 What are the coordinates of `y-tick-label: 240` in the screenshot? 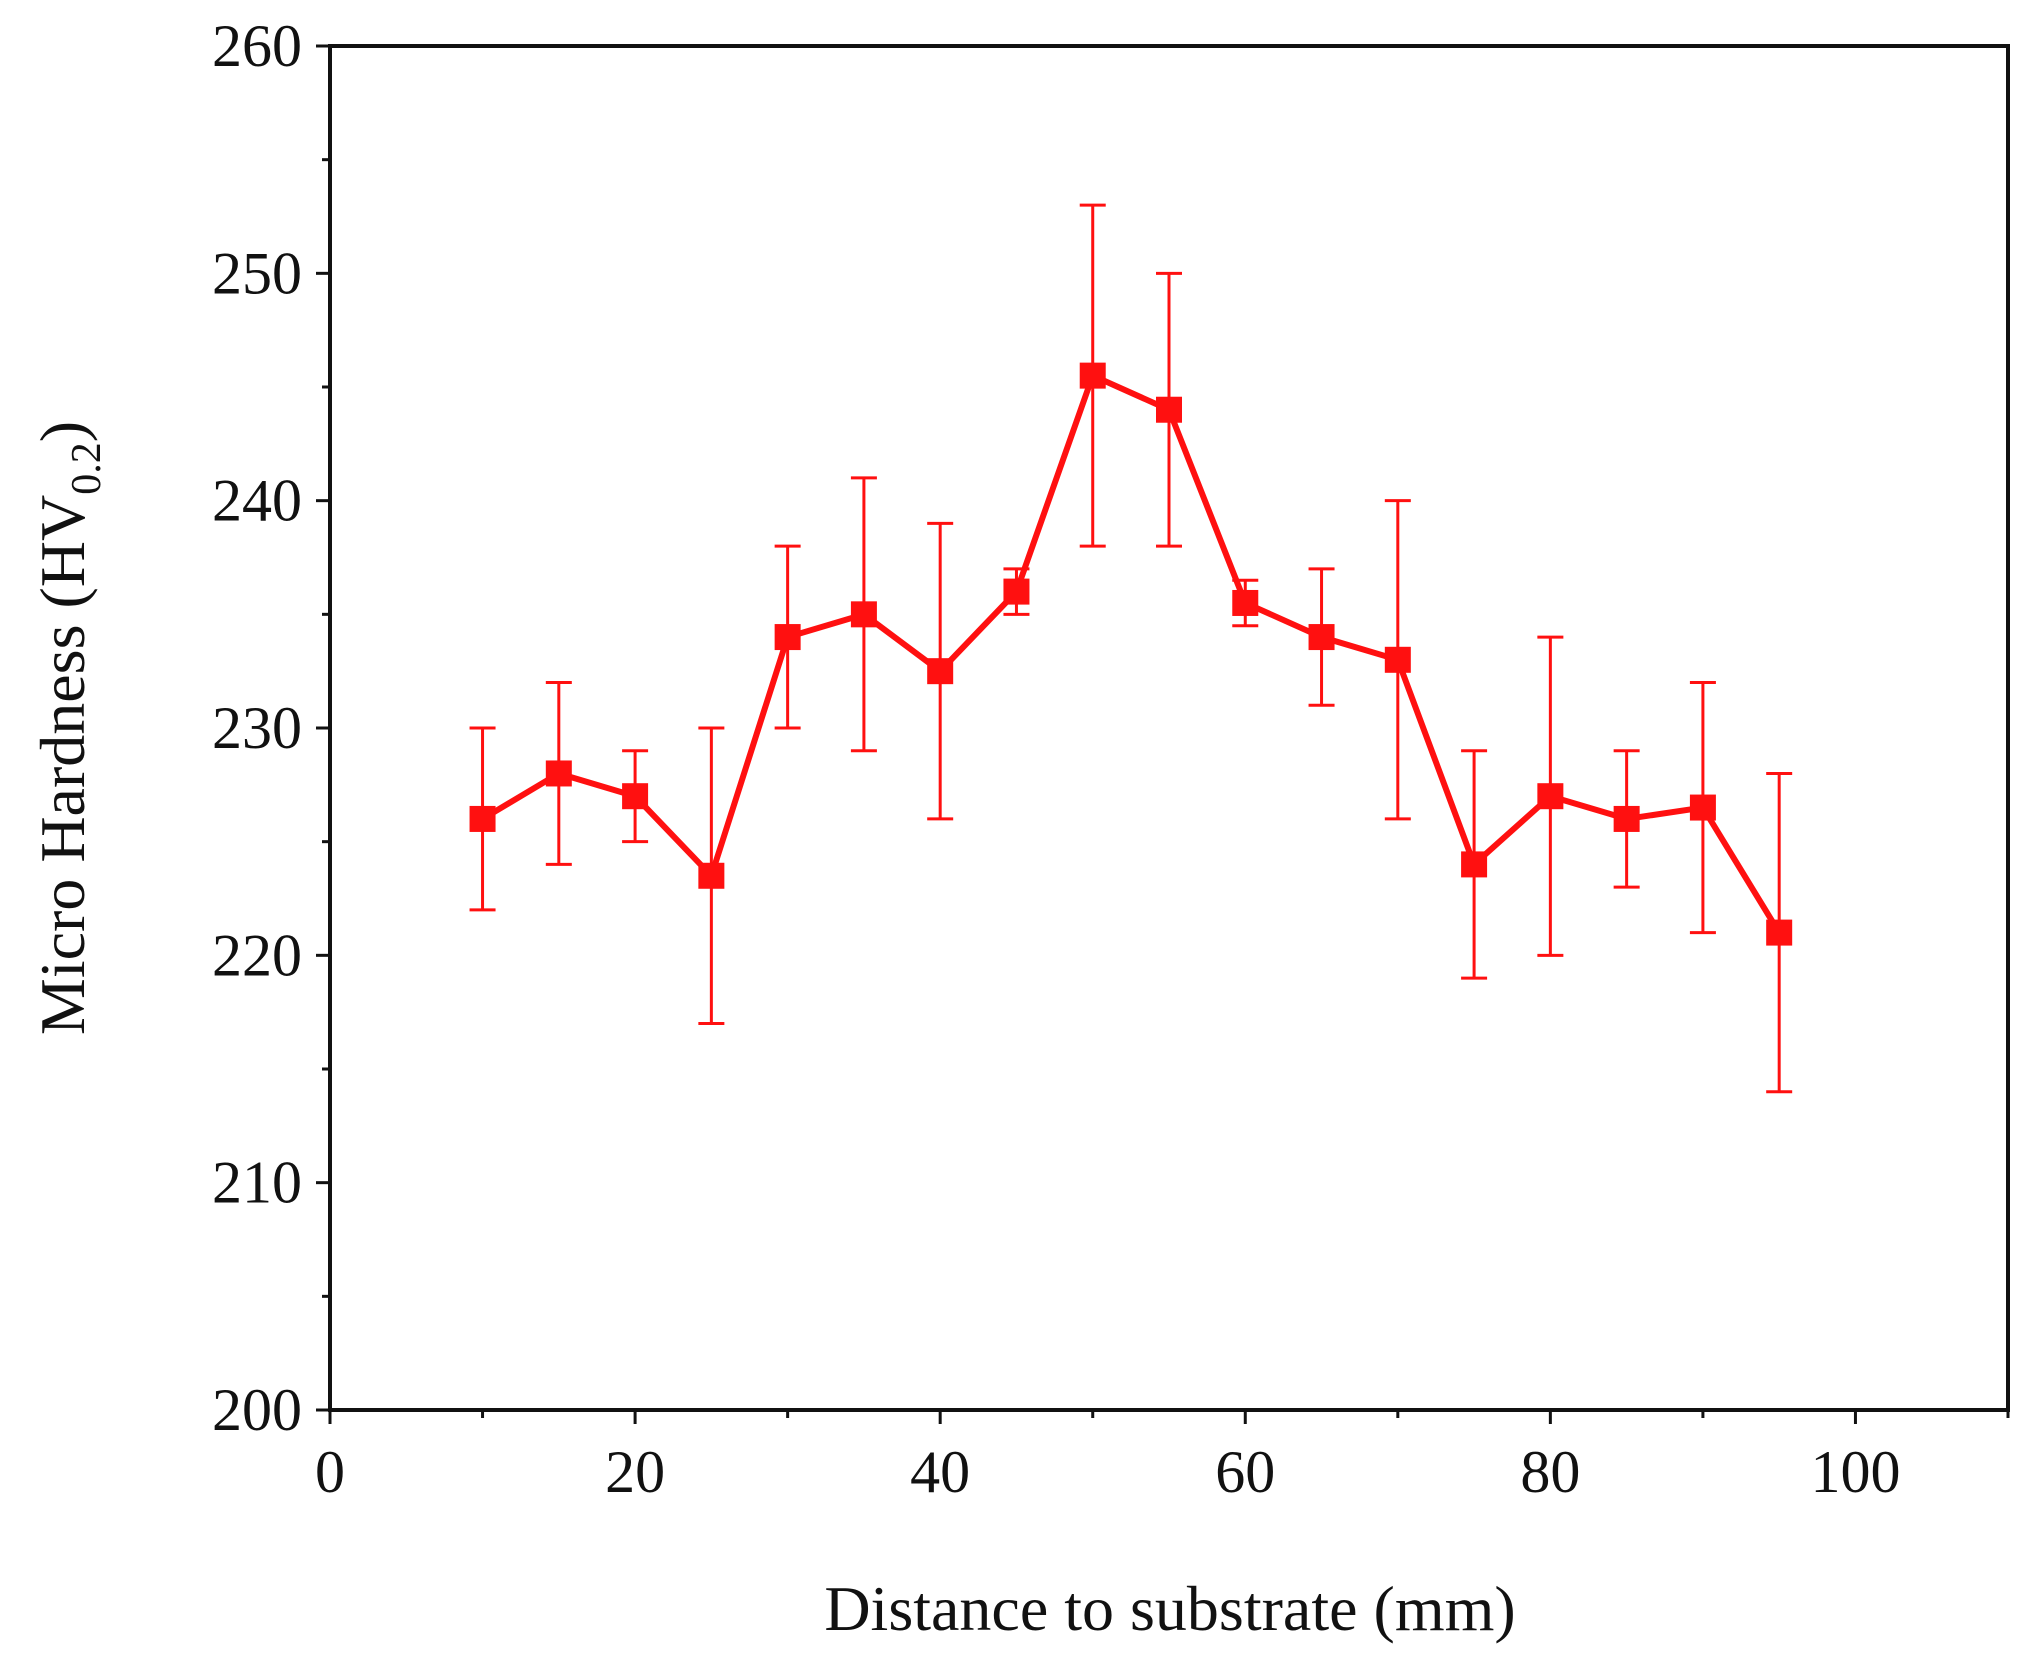 It's located at (257, 501).